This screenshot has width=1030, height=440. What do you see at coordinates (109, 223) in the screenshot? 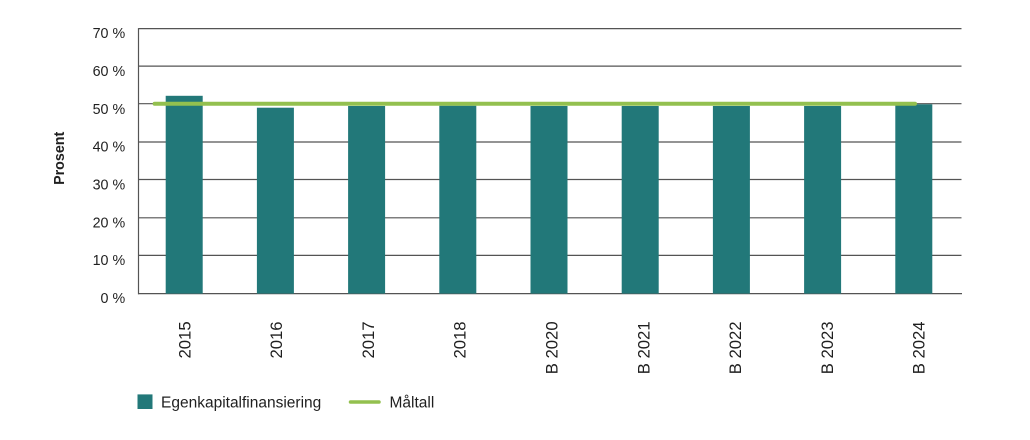
I see `svg-text: 20 %` at bounding box center [109, 223].